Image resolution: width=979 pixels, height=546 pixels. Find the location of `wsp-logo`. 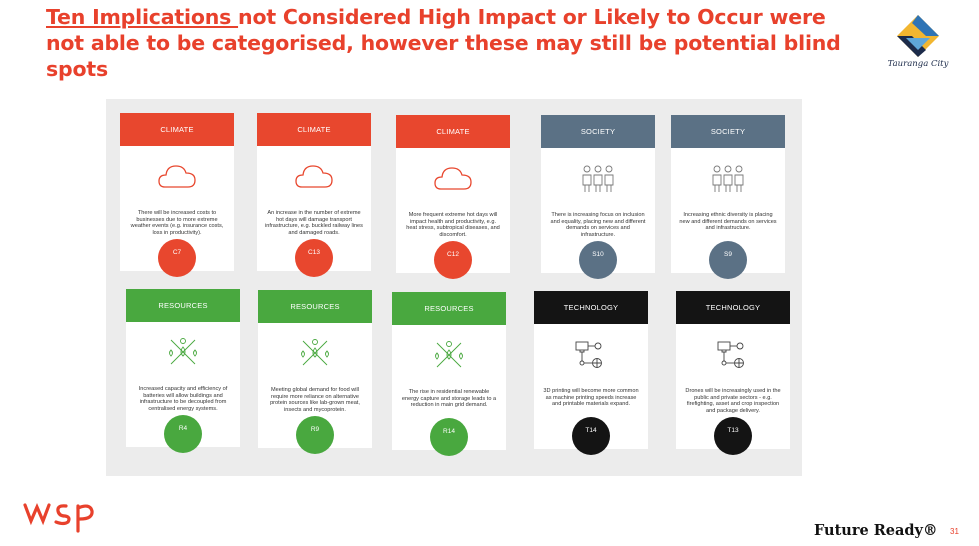

wsp-logo is located at coordinates (60, 517).